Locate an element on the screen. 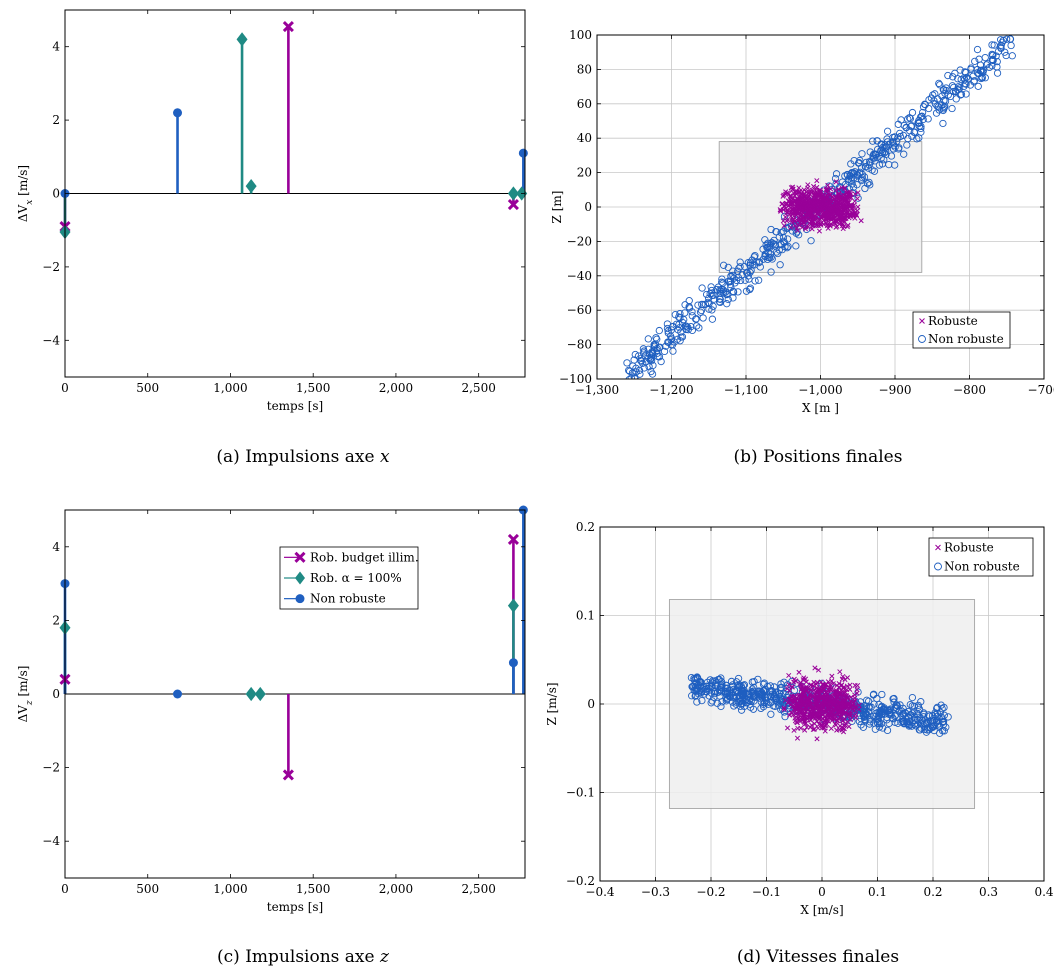 This screenshot has width=1054, height=972. x-tick-label: −0.1 is located at coordinates (766, 892).